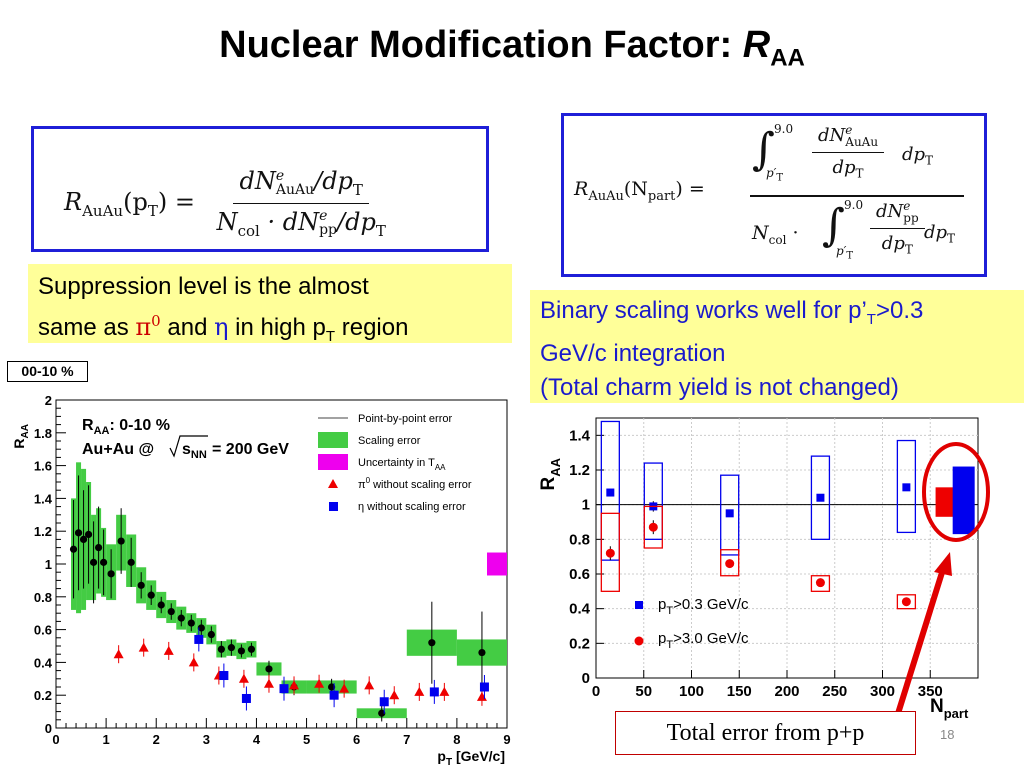 This screenshot has height=768, width=1024. I want to click on eq2-num-frac-den-sub: T, so click(859, 173).